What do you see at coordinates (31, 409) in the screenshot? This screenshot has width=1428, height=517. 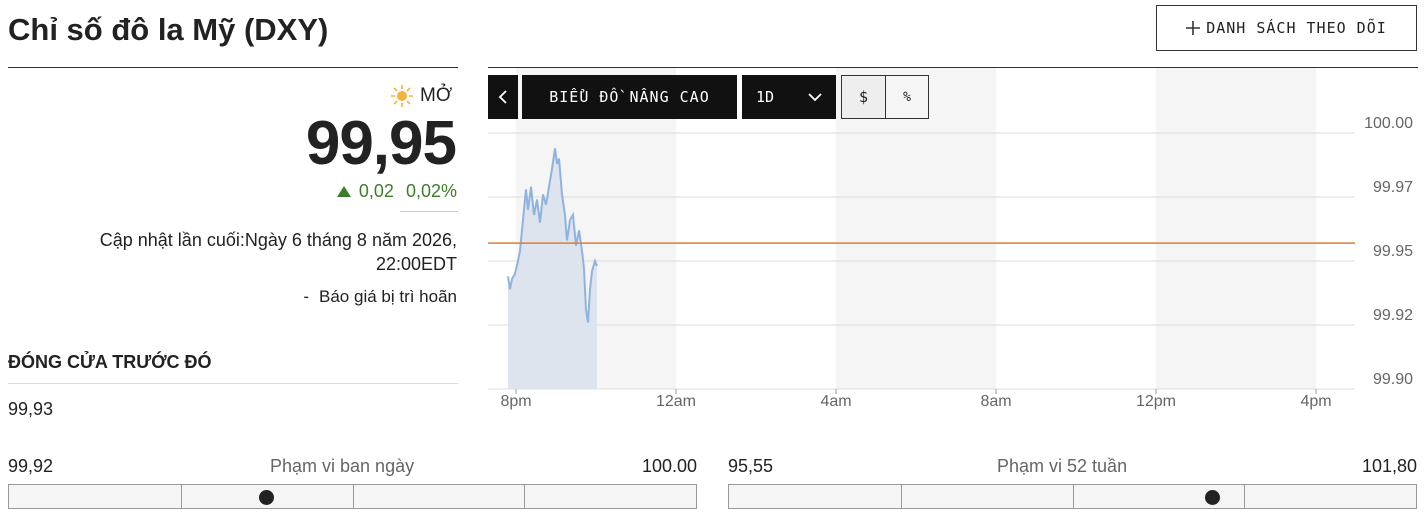 I see `previous-close-value: 99,93` at bounding box center [31, 409].